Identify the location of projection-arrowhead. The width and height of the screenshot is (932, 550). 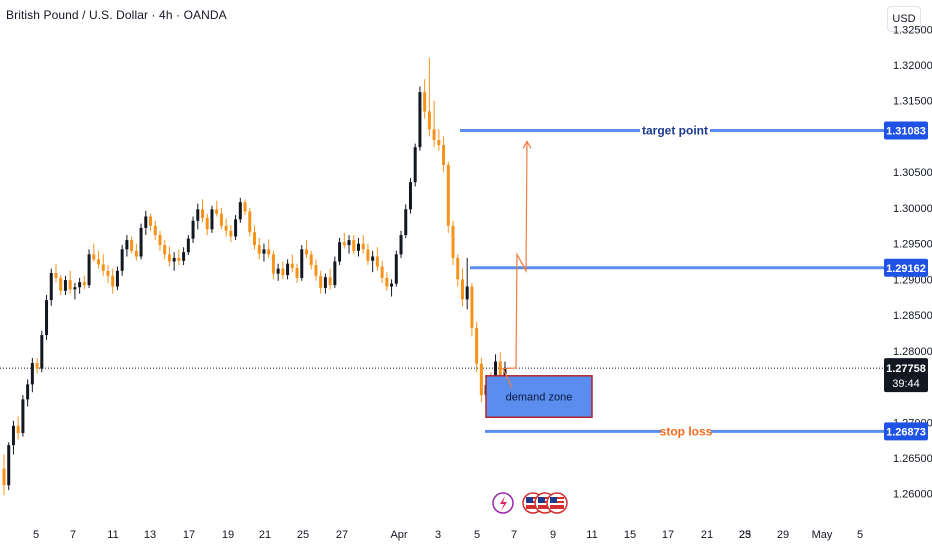
(527, 144).